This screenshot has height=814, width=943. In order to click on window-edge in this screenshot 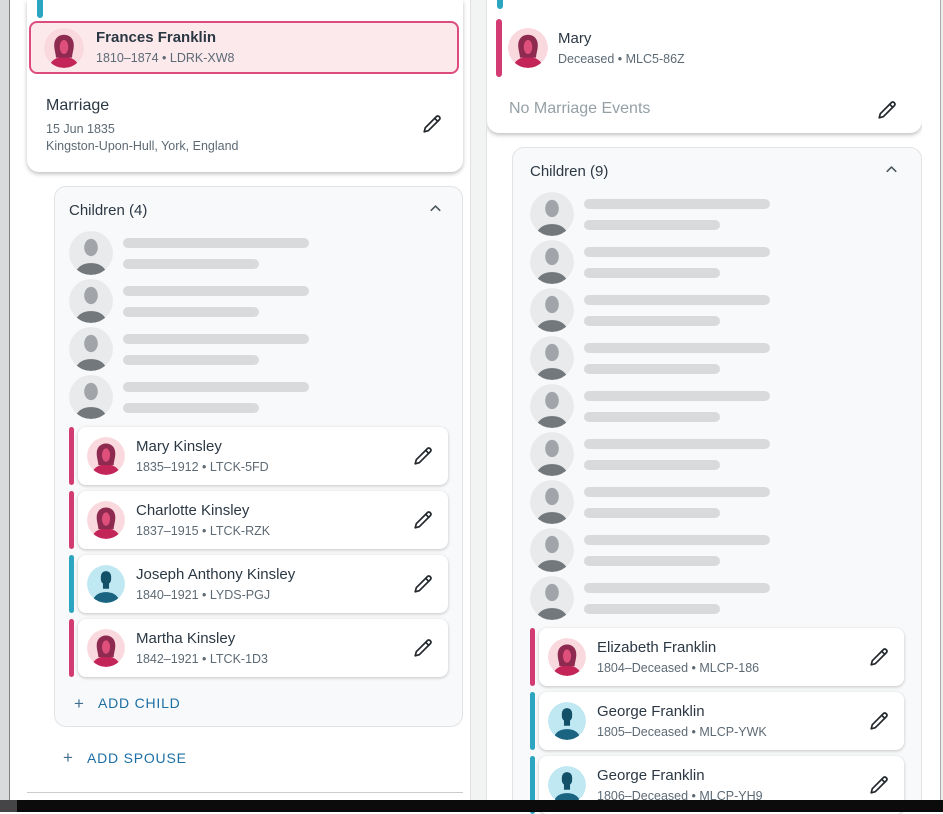, I will do `click(942, 400)`.